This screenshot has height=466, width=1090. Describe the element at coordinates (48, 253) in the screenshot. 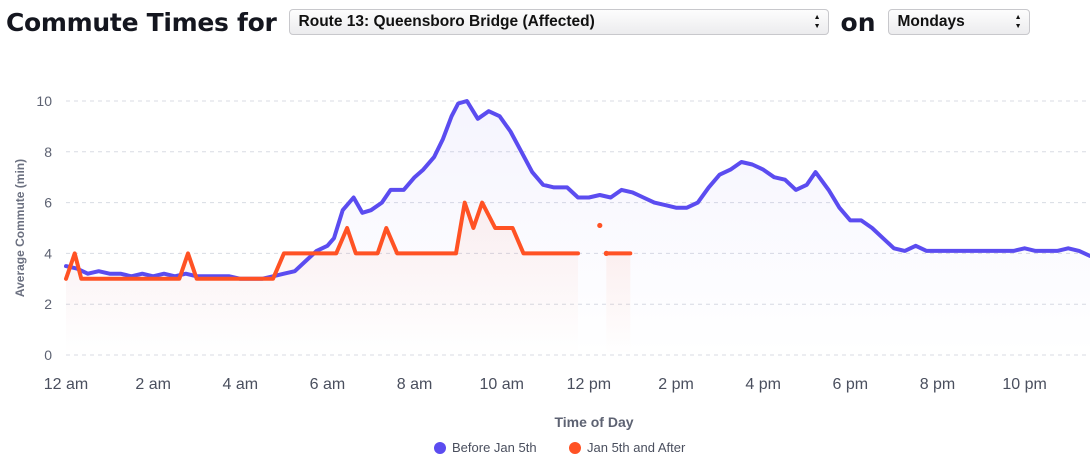

I see `y-tick-label: 4` at that location.